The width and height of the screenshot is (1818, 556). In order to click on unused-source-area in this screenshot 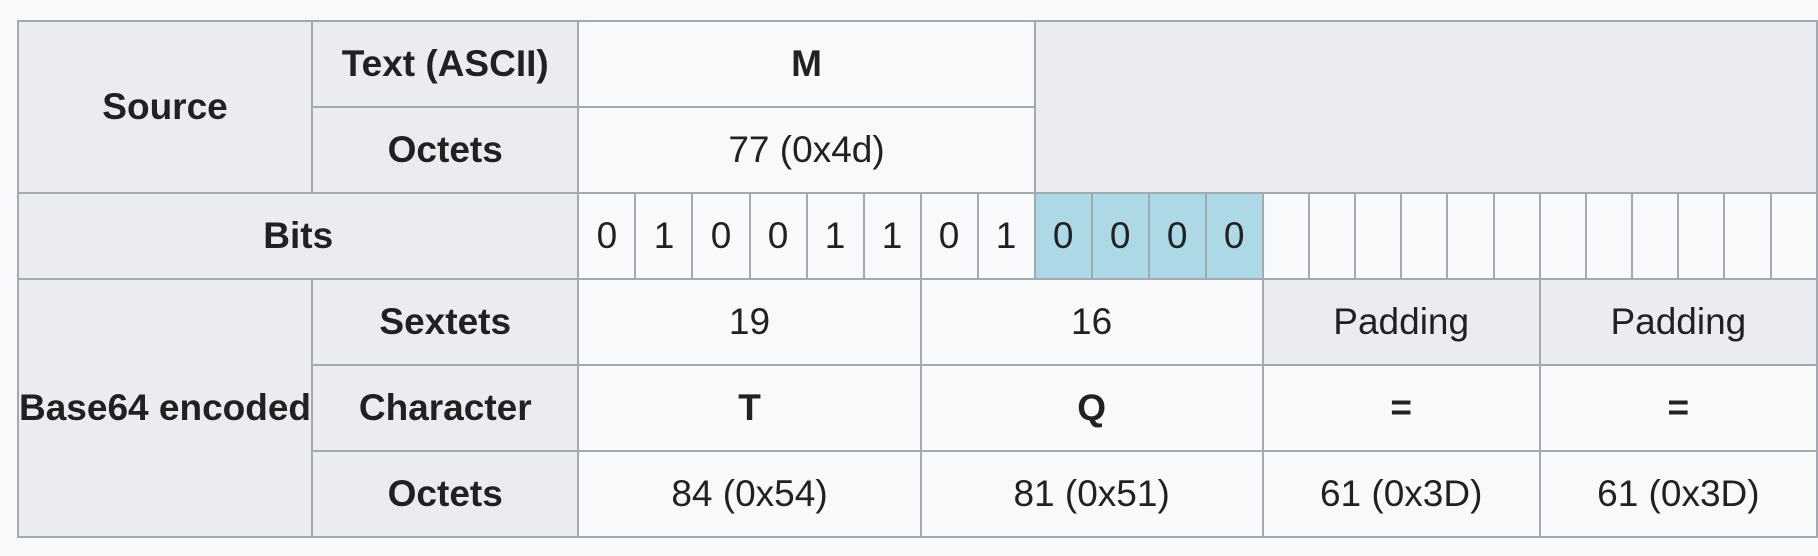, I will do `click(1425, 107)`.